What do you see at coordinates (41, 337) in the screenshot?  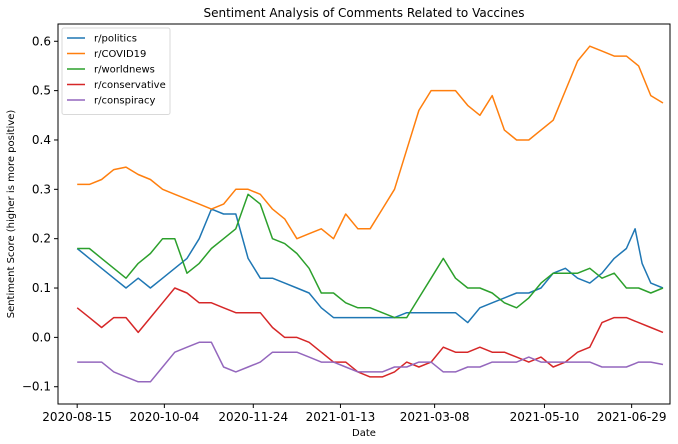 I see `y-tick-label: 0.0` at bounding box center [41, 337].